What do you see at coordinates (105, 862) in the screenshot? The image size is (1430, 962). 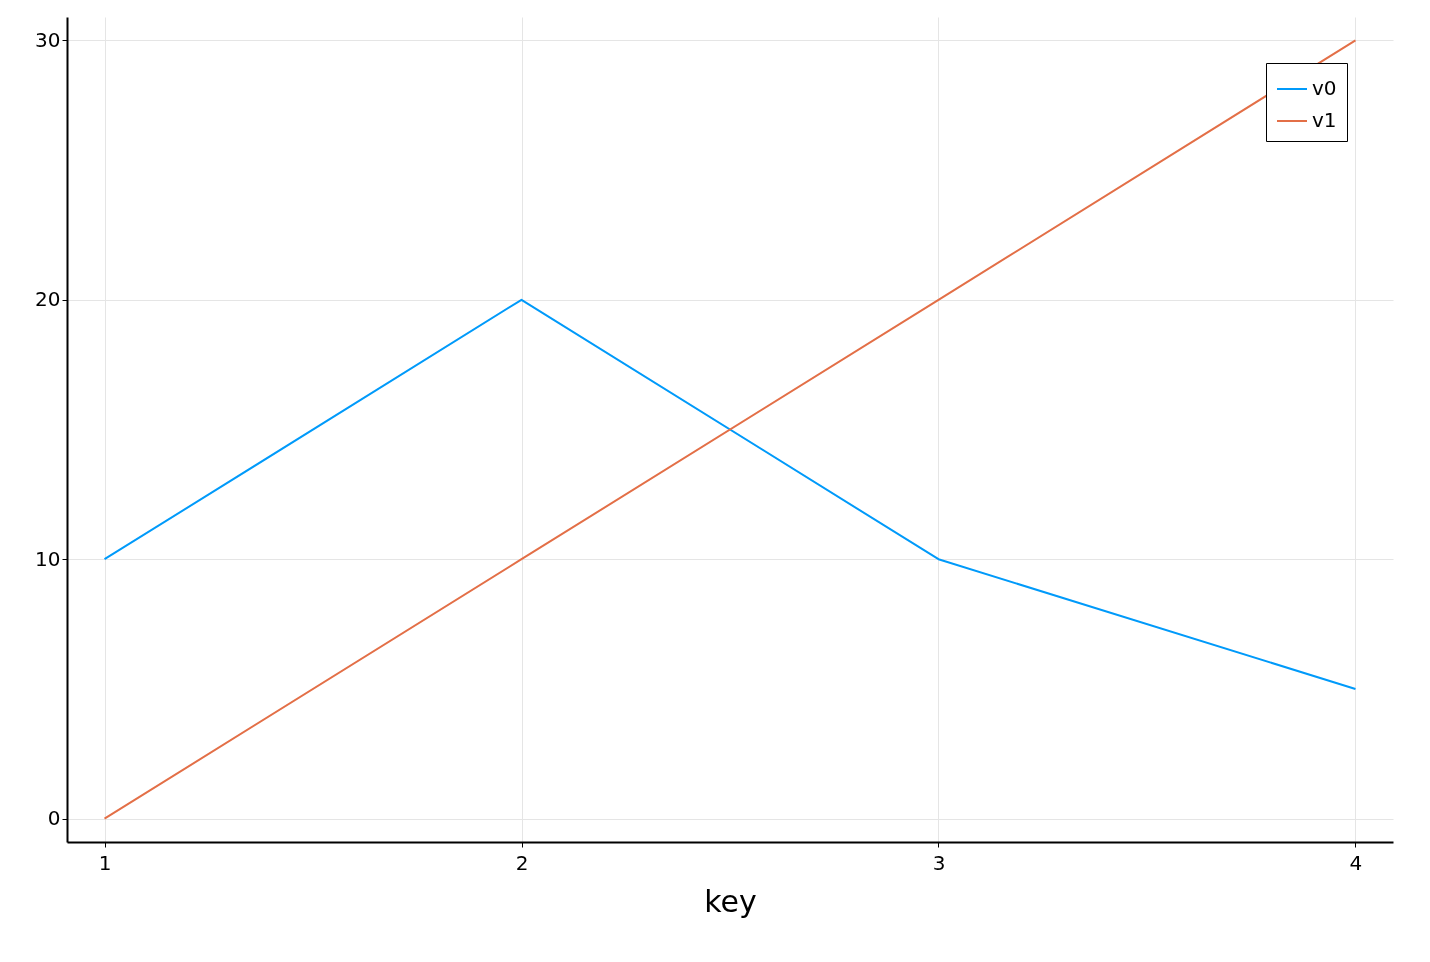 I see `x-tick-label: 1` at bounding box center [105, 862].